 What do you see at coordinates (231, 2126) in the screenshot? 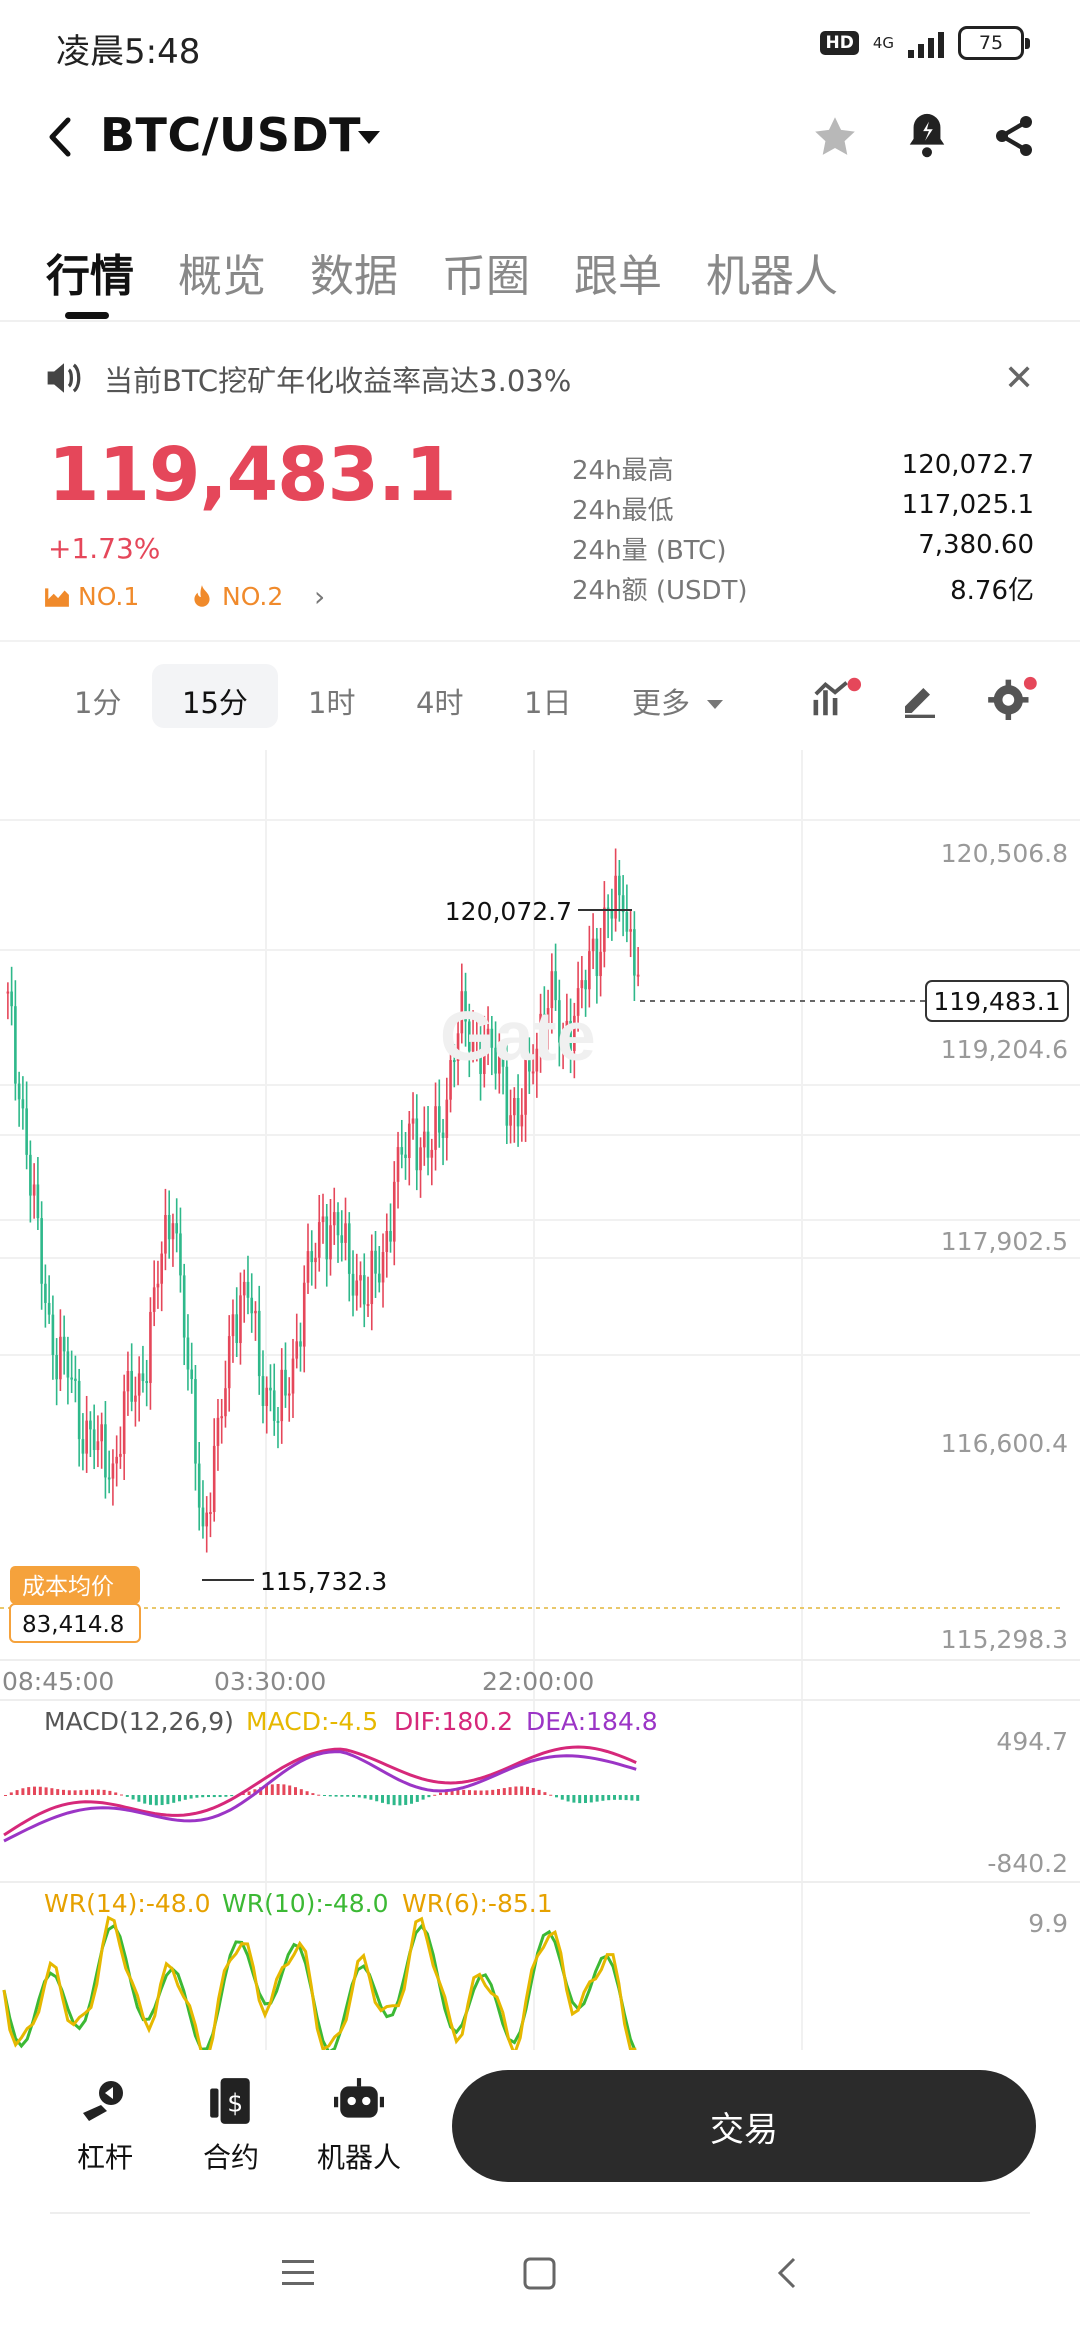
I see `contract-button: $ 合约` at bounding box center [231, 2126].